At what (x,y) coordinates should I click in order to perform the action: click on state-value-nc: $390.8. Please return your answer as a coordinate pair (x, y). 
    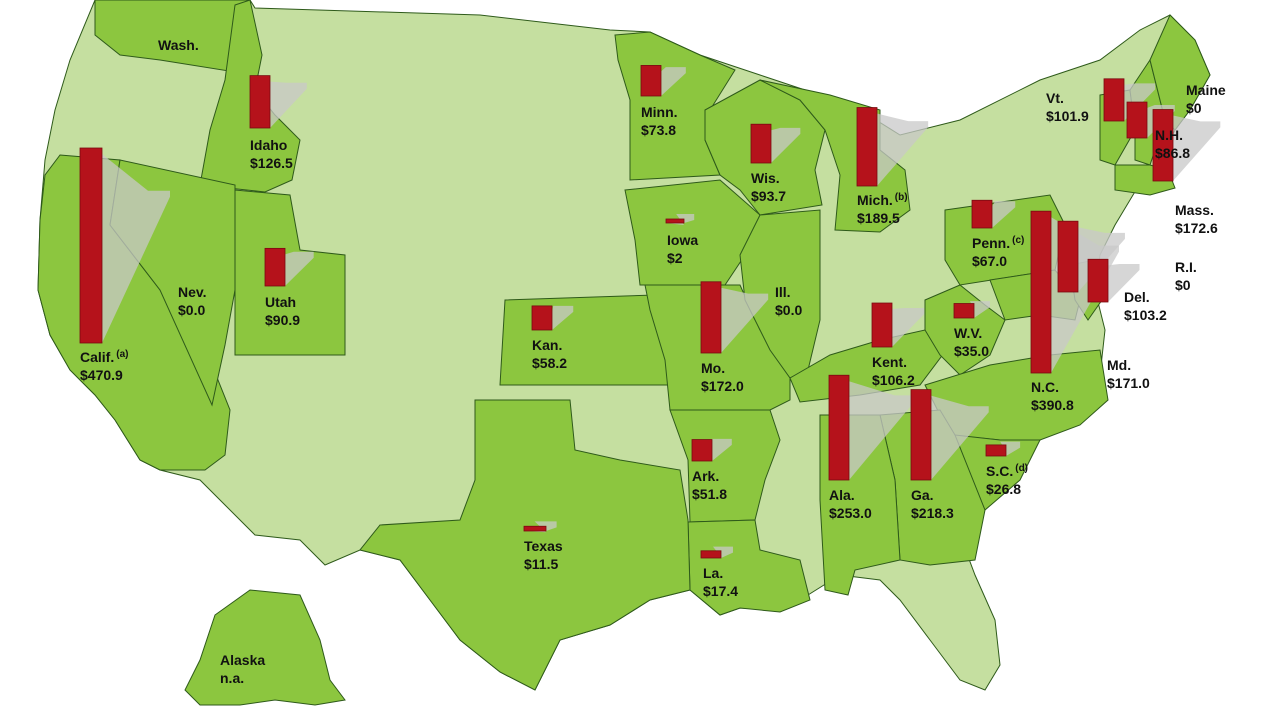
    Looking at the image, I should click on (1052, 405).